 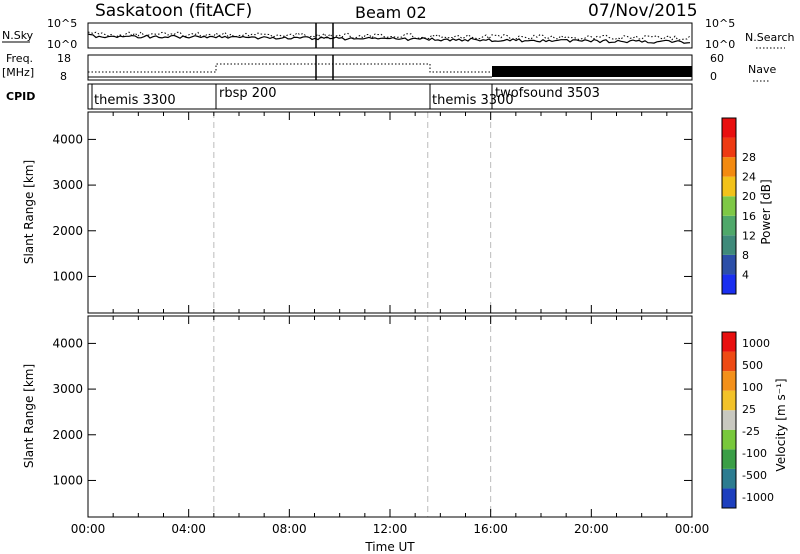 I want to click on nsearch-tick-bottom: 10^0, so click(x=720, y=44).